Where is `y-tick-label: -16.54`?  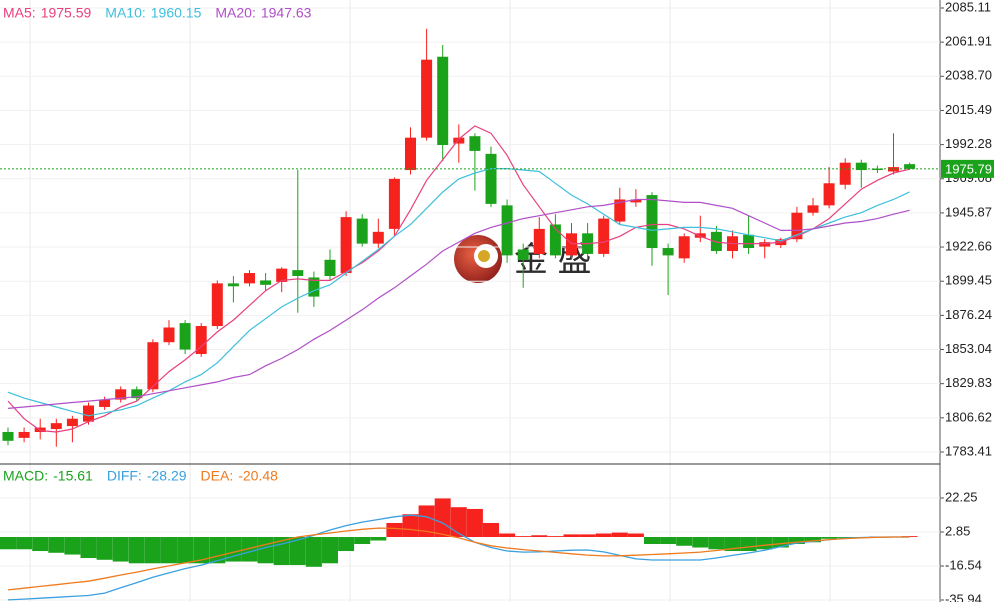
y-tick-label: -16.54 is located at coordinates (963, 564).